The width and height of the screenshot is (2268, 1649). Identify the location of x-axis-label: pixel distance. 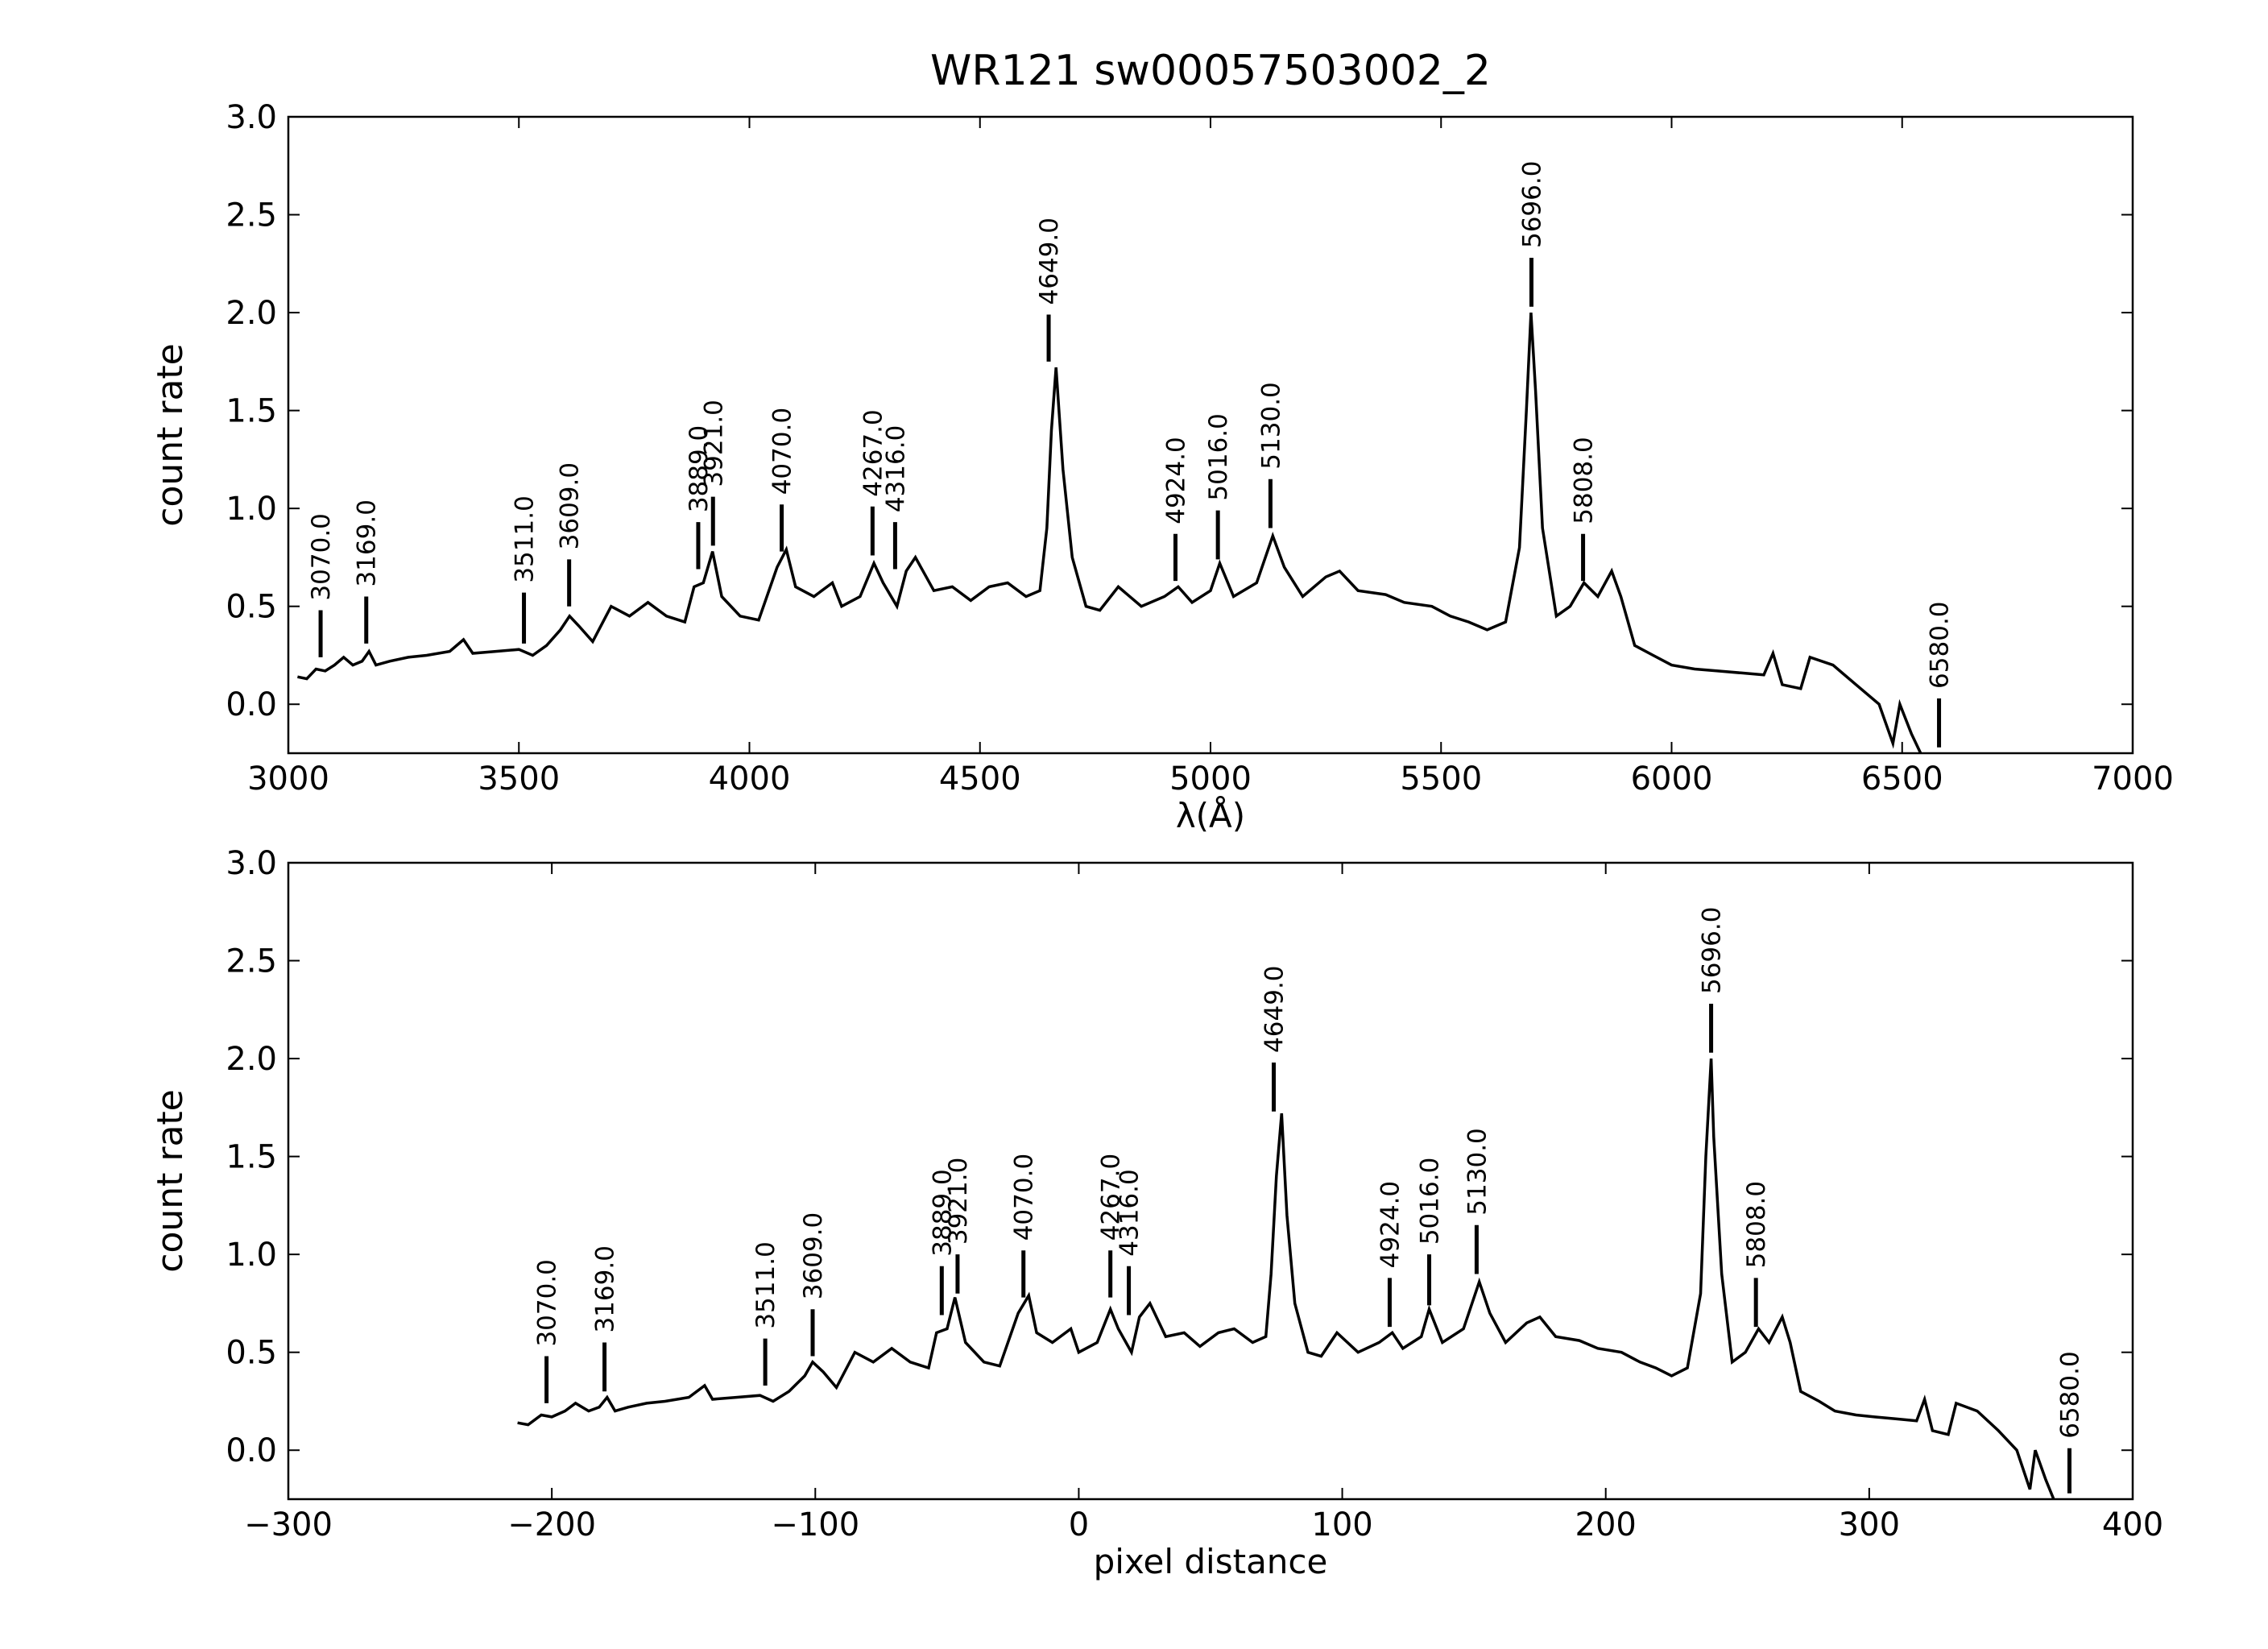
(1211, 1561).